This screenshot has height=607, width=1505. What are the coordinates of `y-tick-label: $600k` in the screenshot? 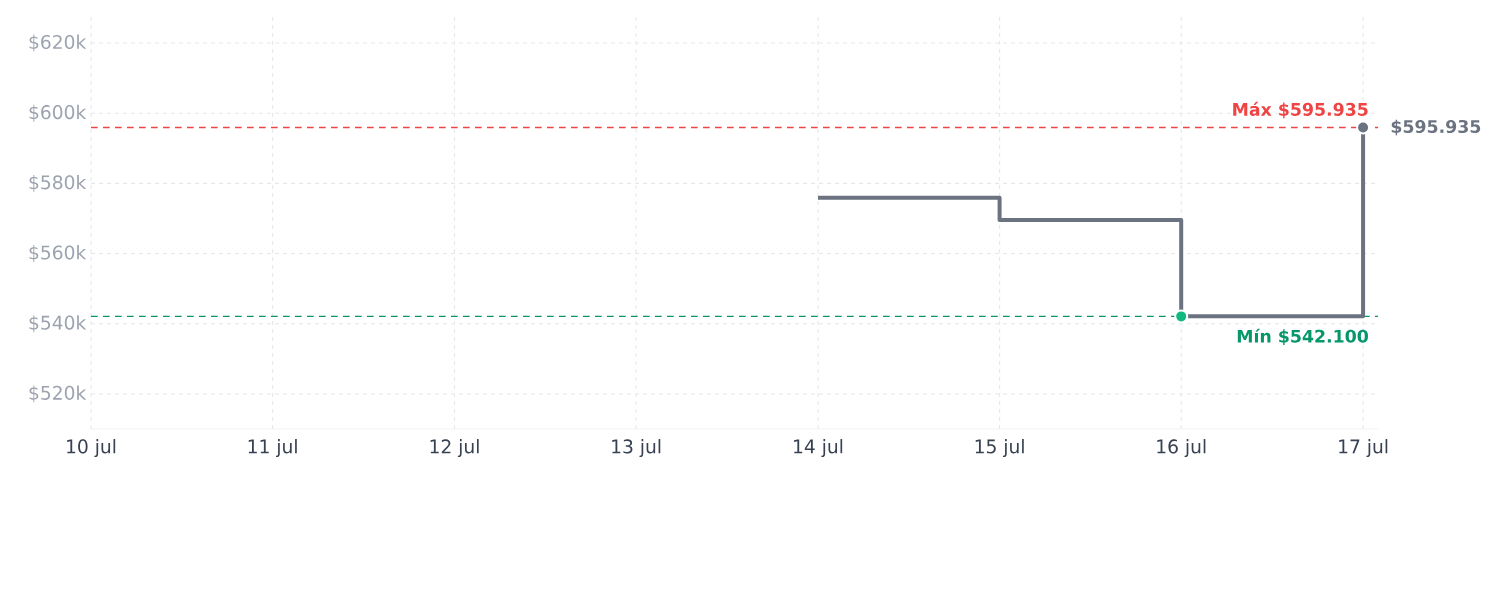 It's located at (58, 113).